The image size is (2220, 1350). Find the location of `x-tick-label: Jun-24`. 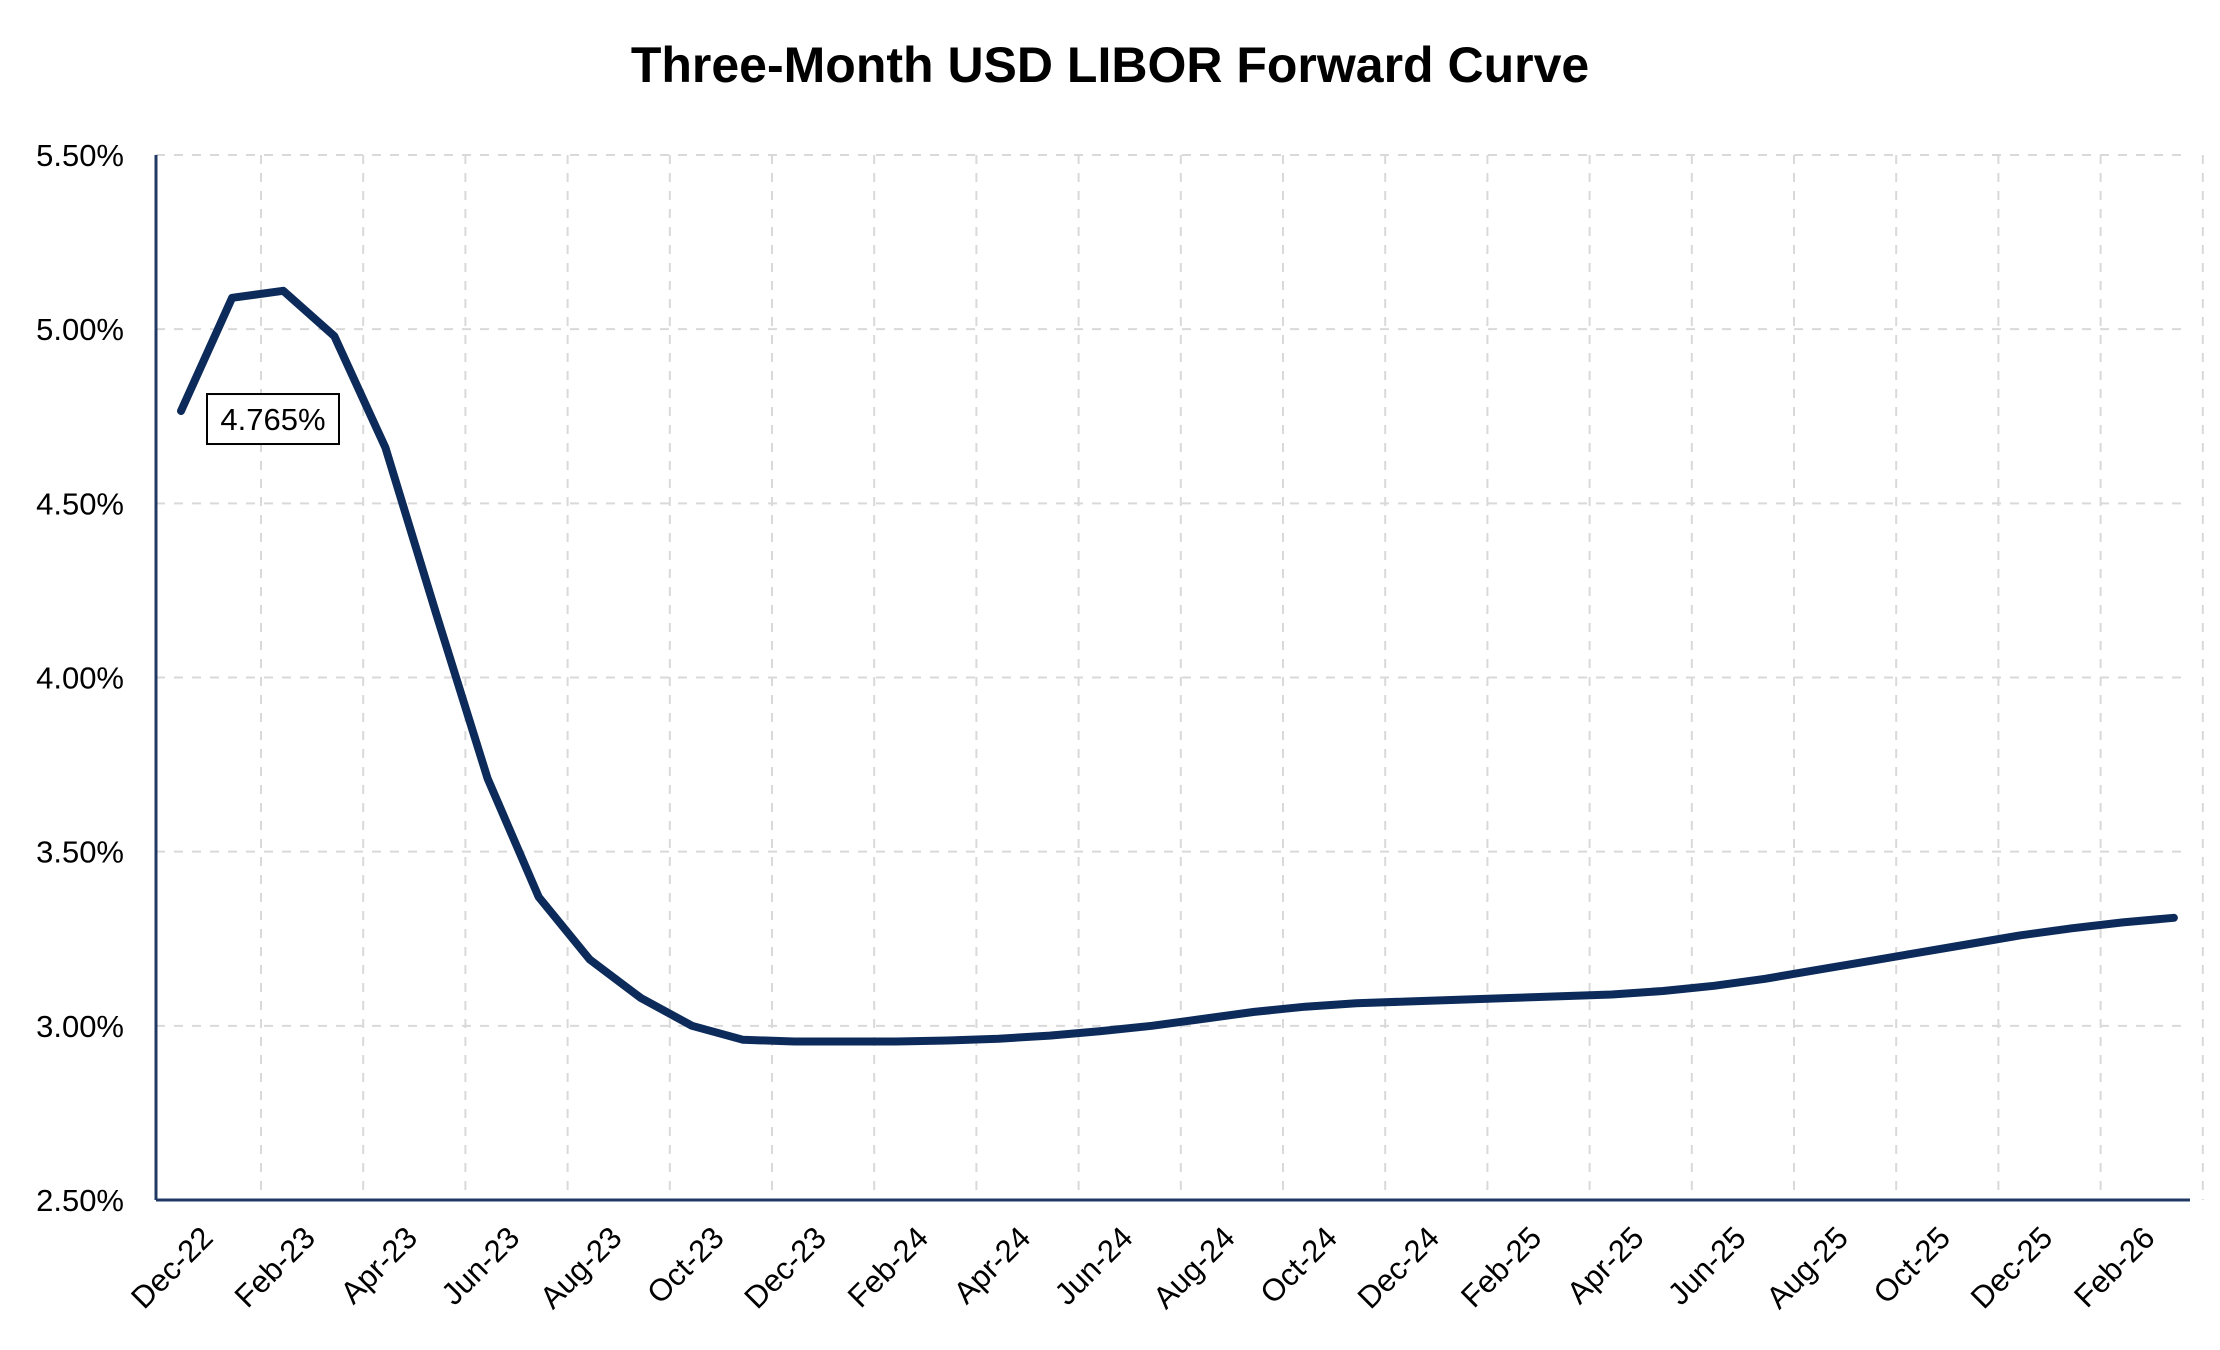

x-tick-label: Jun-24 is located at coordinates (1094, 1266).